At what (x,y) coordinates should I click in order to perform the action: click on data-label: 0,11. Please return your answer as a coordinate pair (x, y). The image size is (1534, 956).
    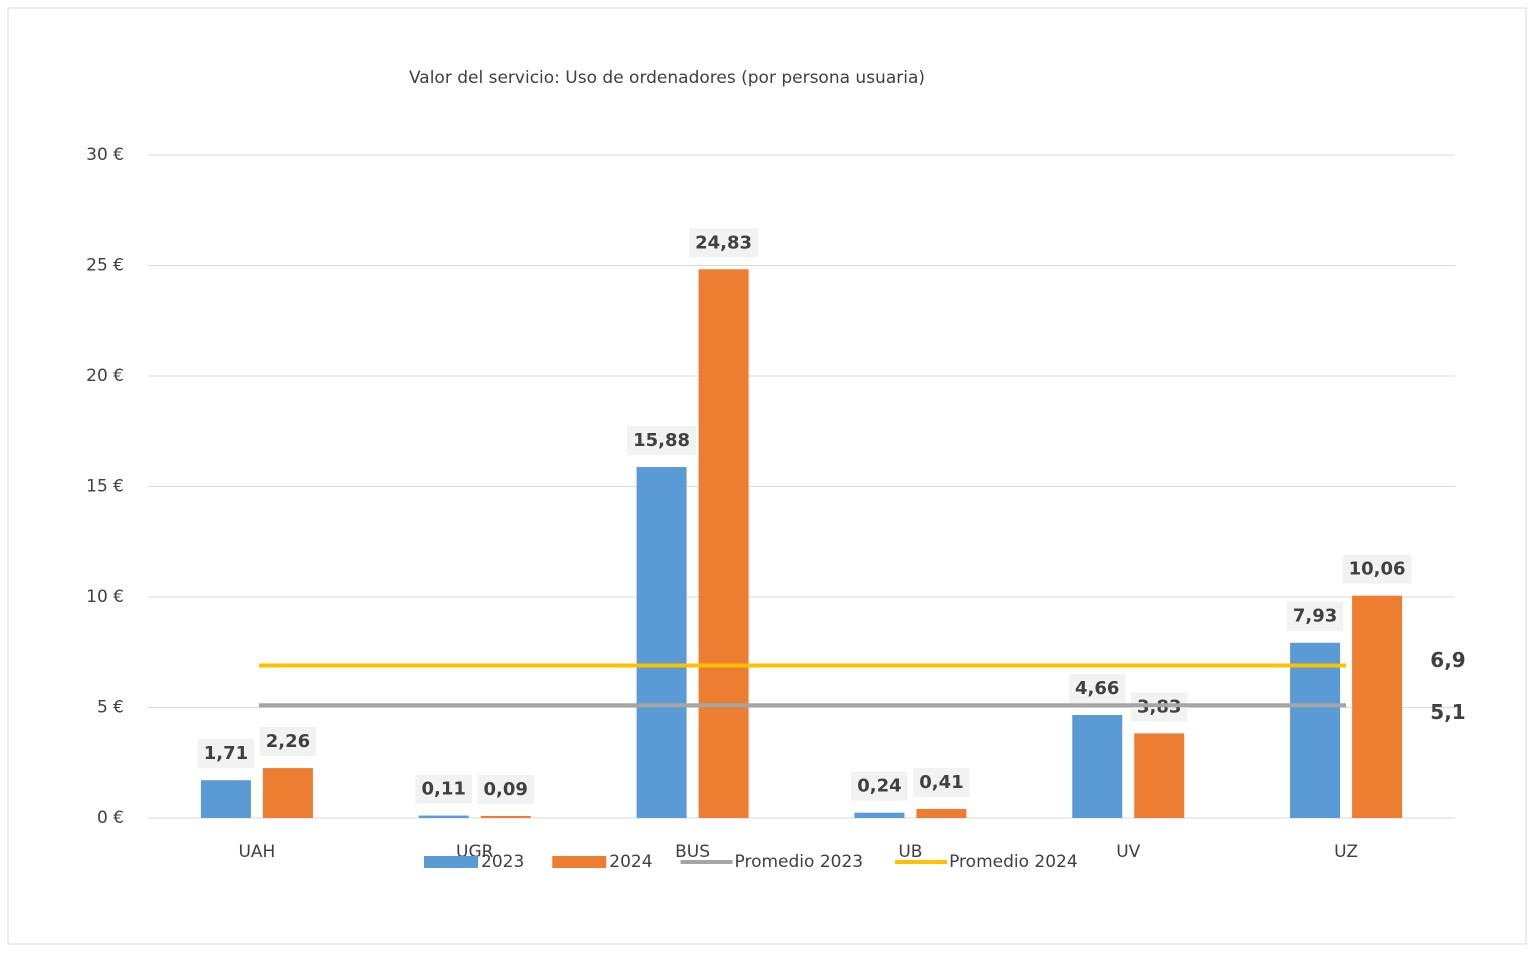
    Looking at the image, I should click on (444, 789).